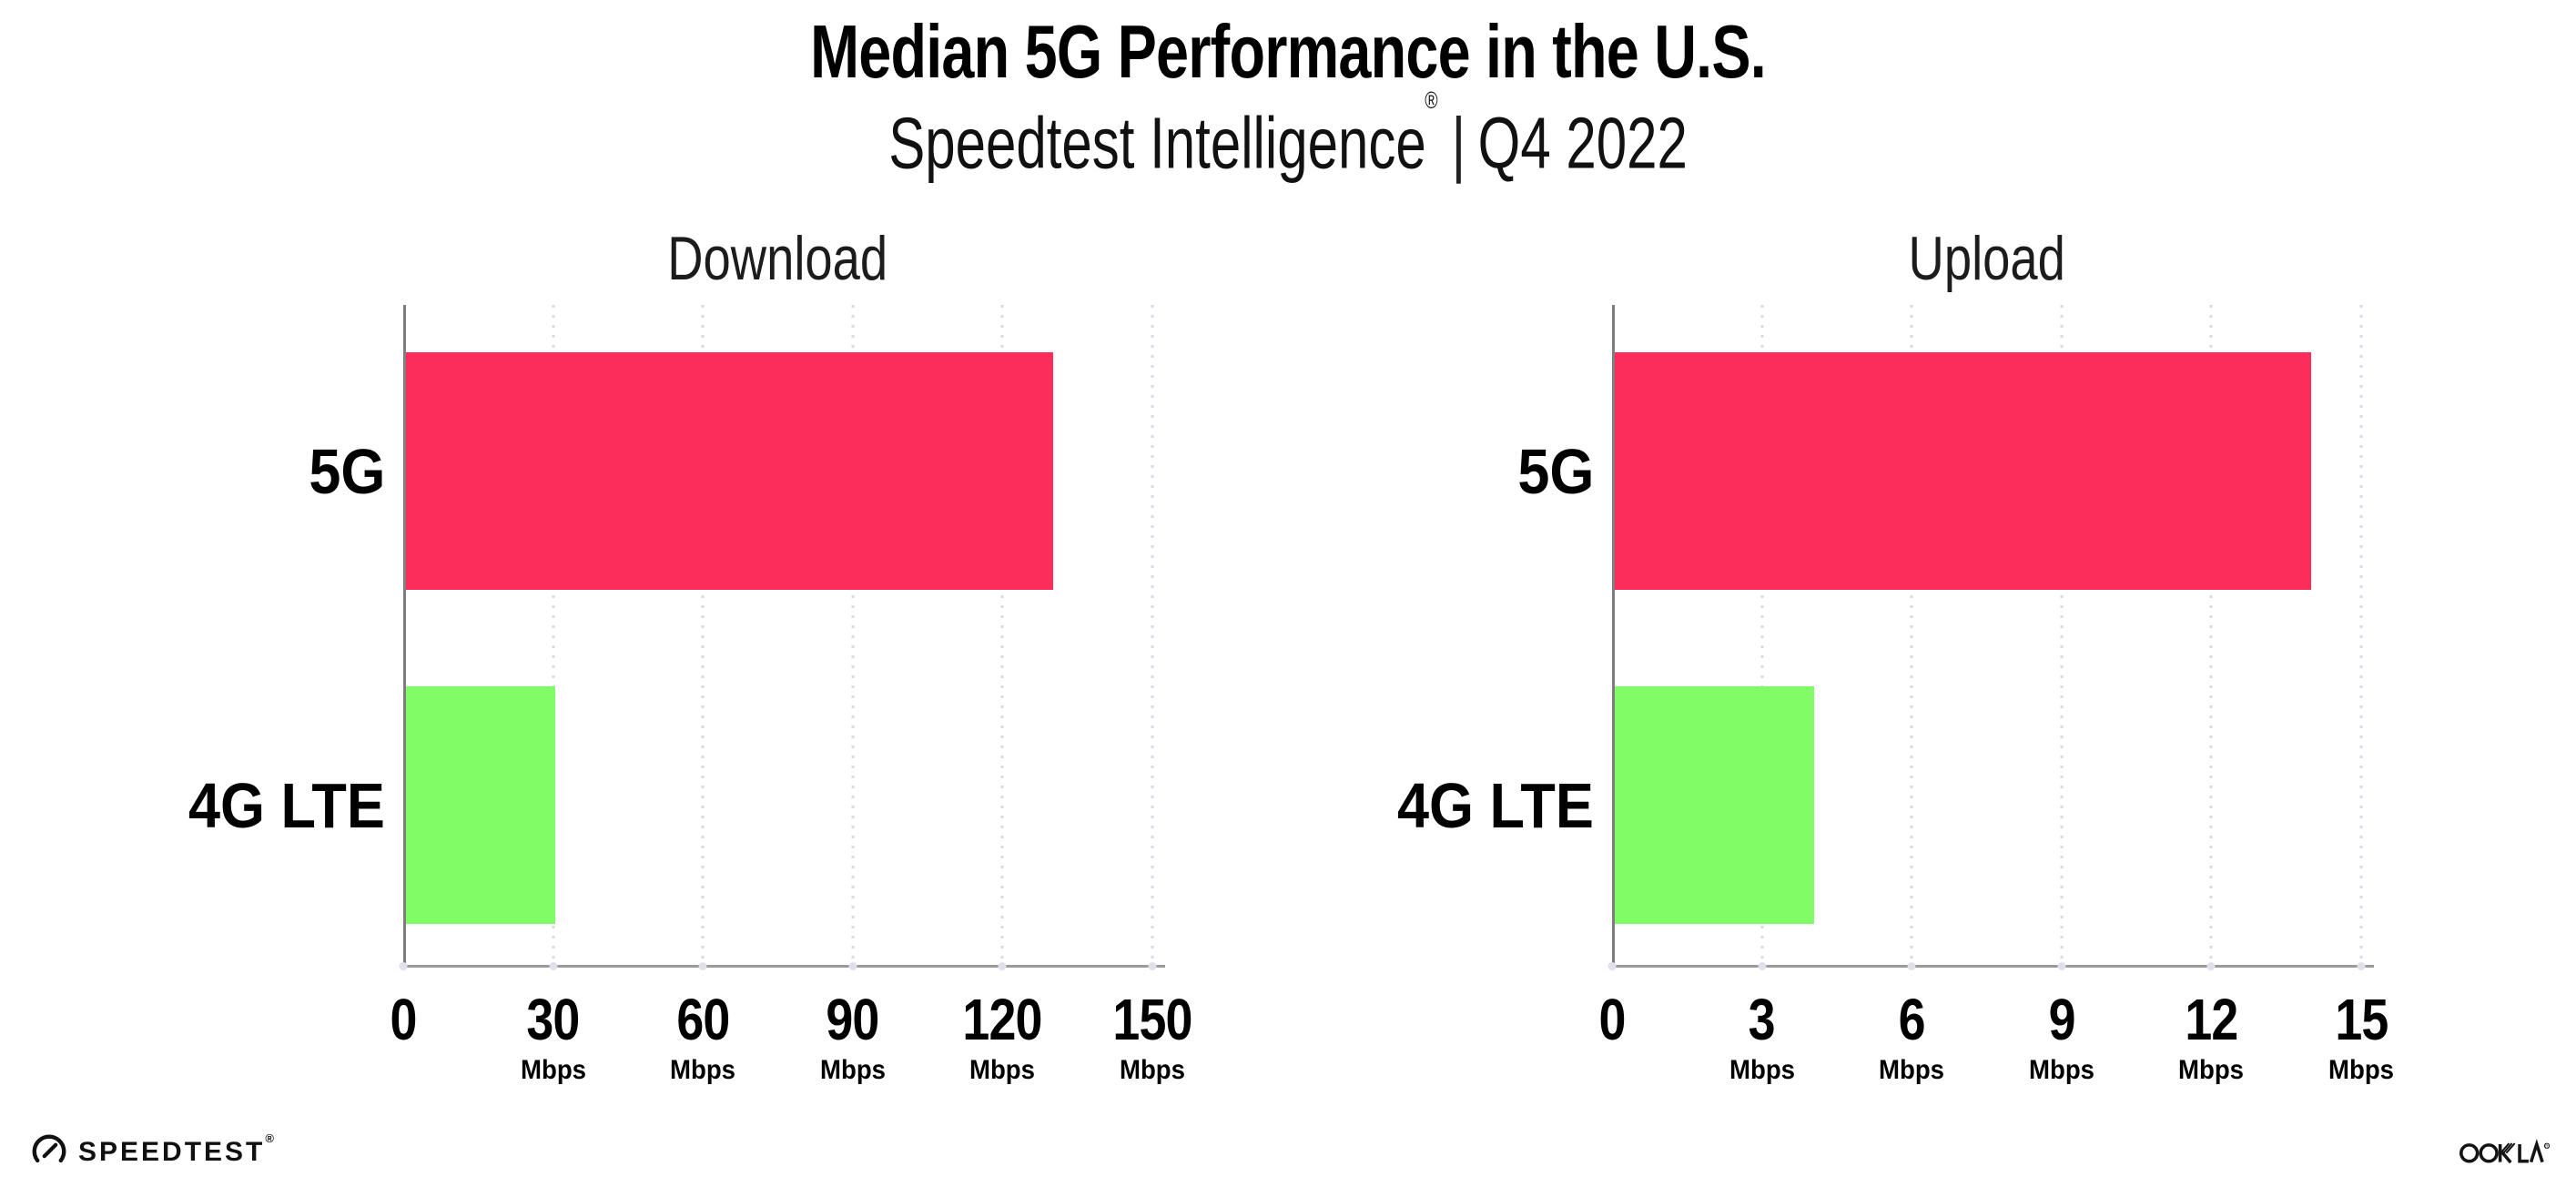 The image size is (2576, 1197). What do you see at coordinates (1157, 143) in the screenshot?
I see `subtitle-brand: Speedtest Intelligence` at bounding box center [1157, 143].